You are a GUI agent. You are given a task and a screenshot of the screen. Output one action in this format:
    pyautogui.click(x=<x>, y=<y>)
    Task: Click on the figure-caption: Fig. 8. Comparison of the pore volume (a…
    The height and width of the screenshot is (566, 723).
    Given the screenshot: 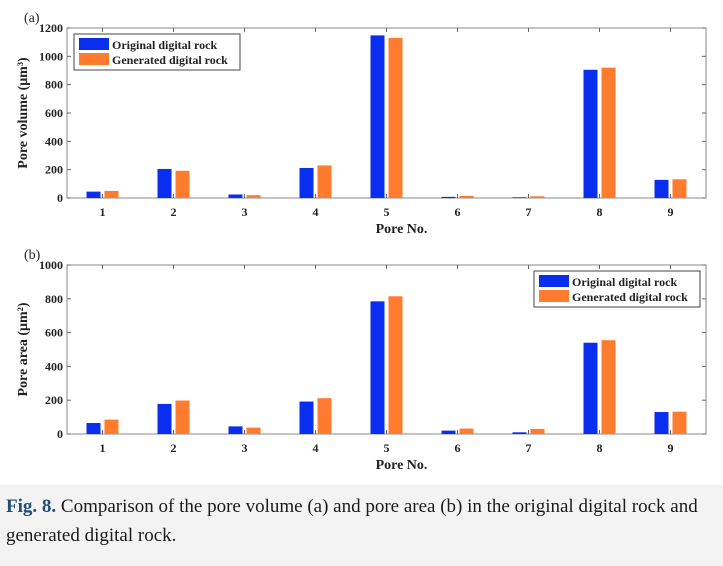 What is the action you would take?
    pyautogui.click(x=361, y=521)
    